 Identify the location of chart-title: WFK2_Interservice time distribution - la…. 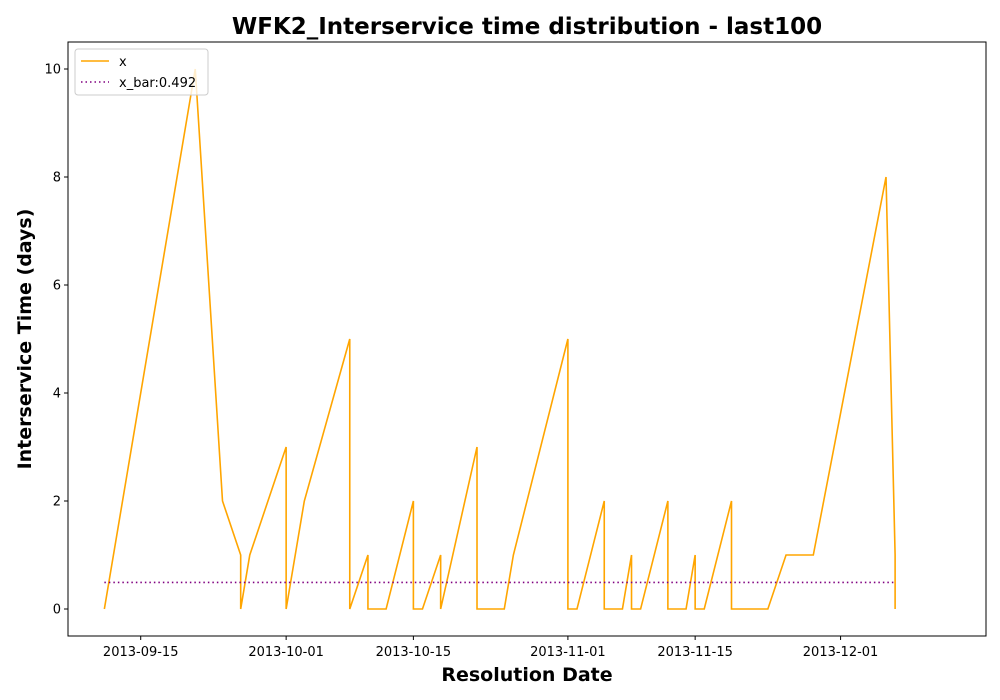
(527, 27).